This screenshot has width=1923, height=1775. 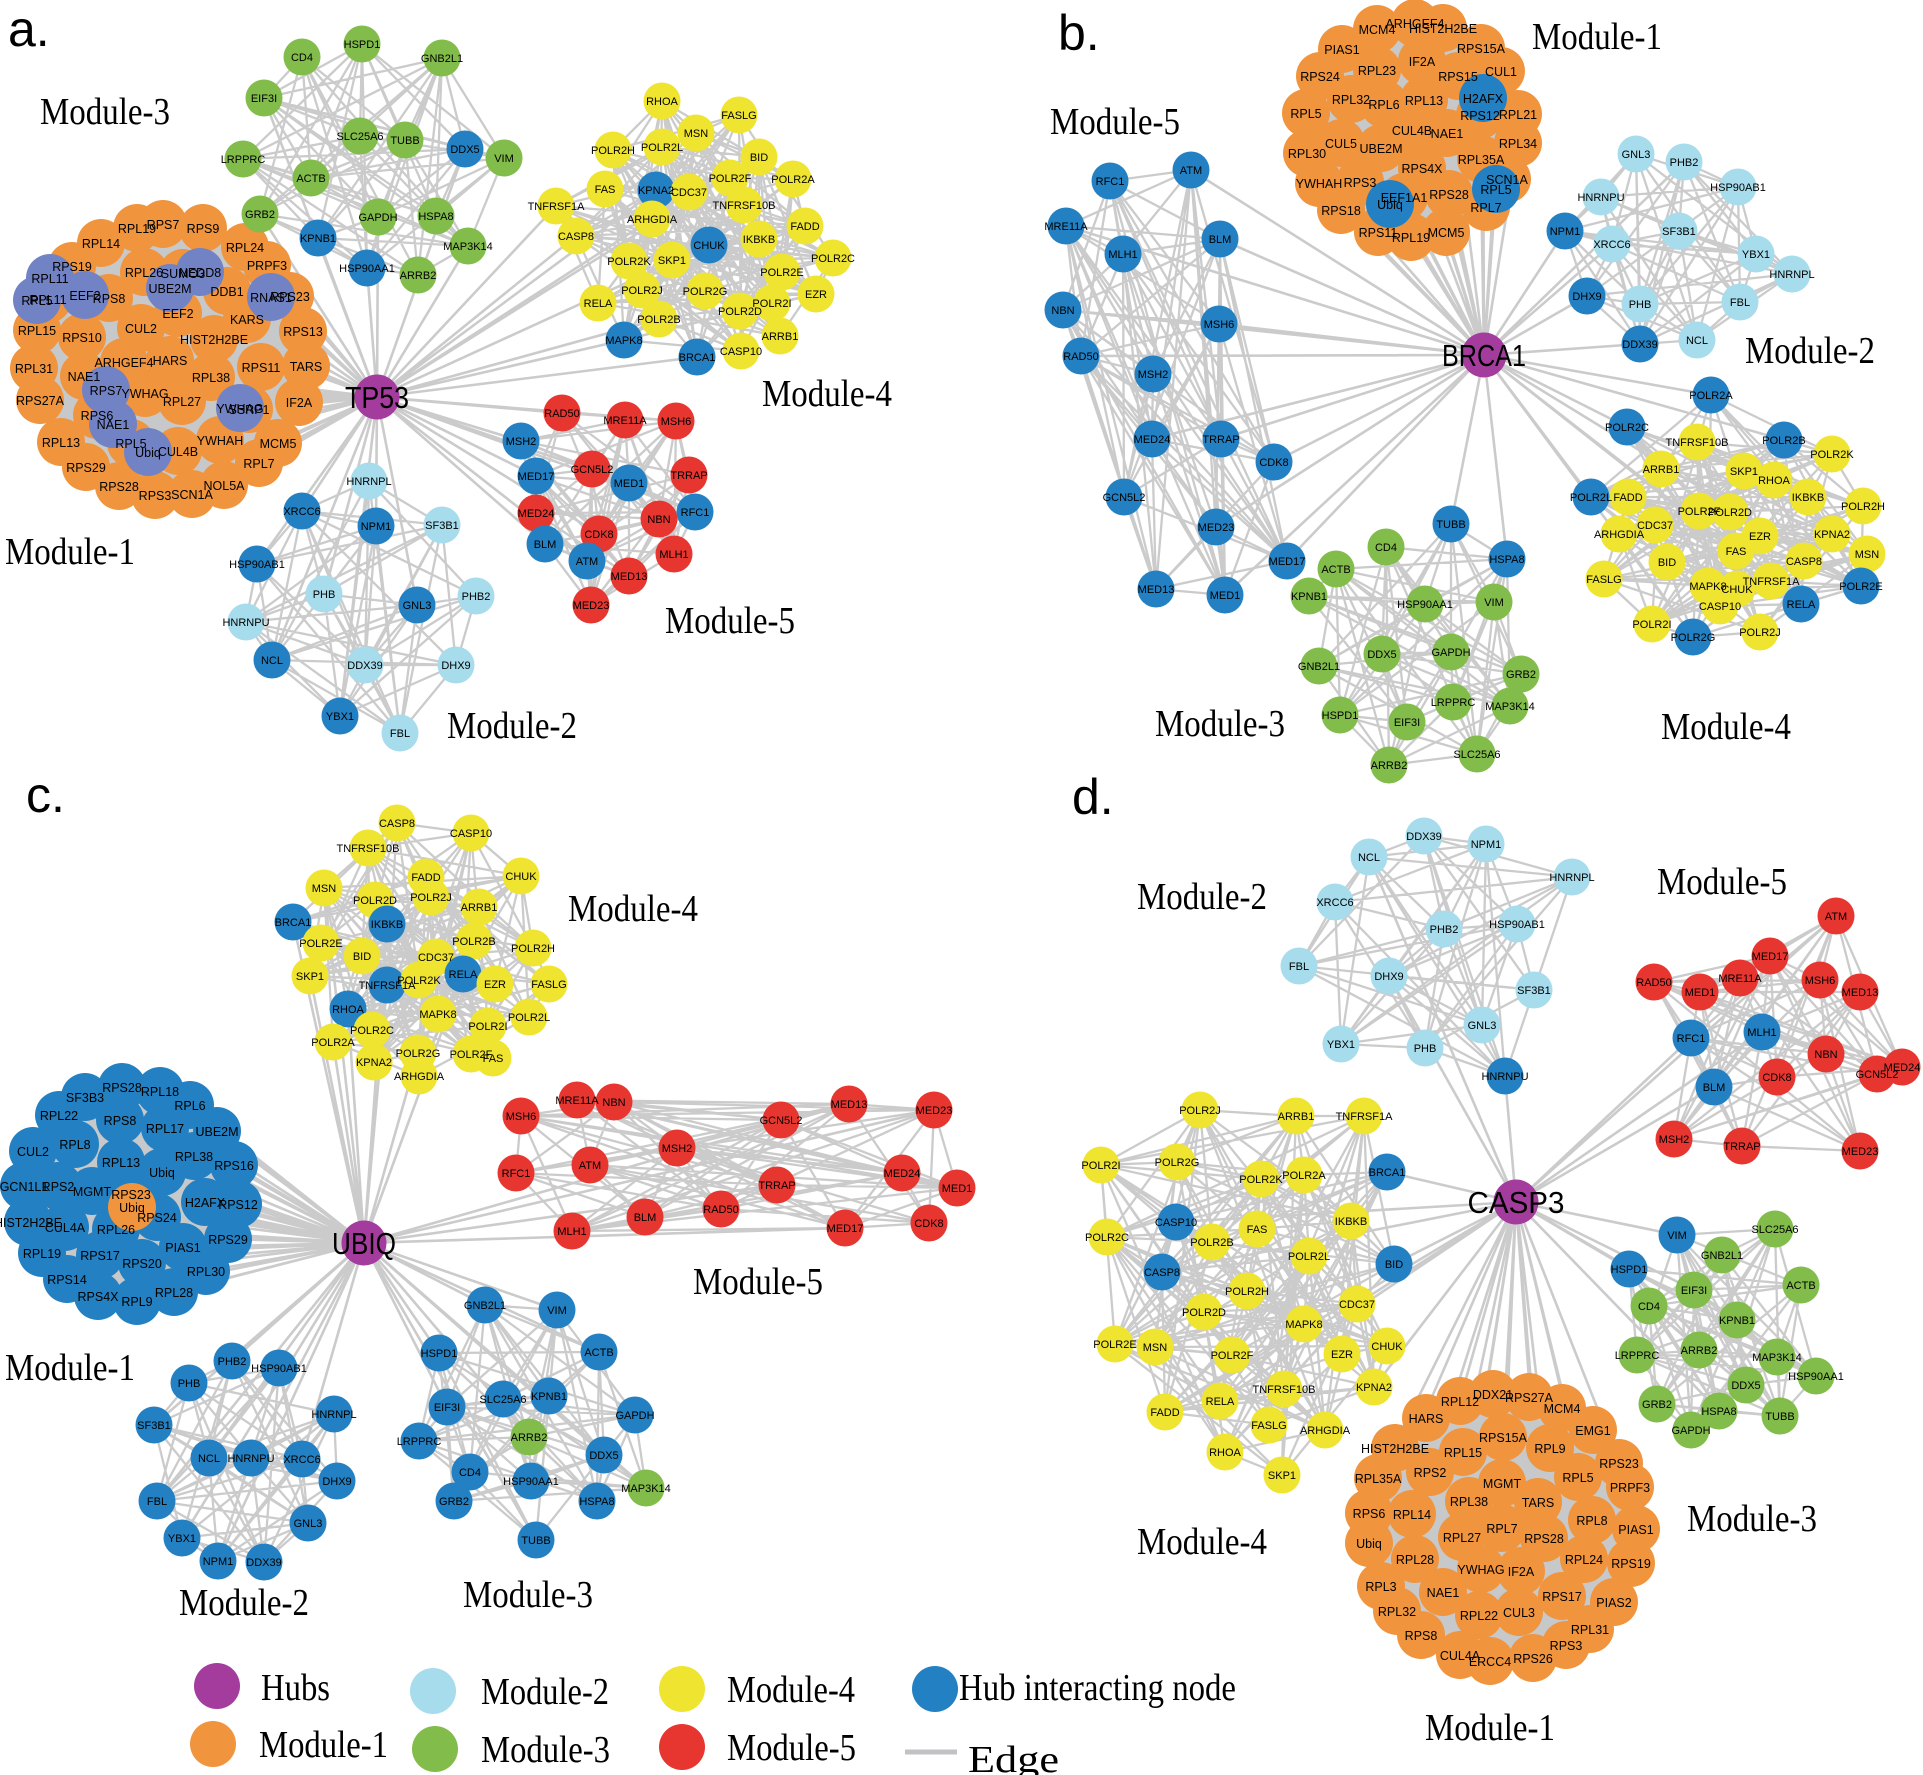 What do you see at coordinates (194, 1157) in the screenshot?
I see `svg-text: RPL38` at bounding box center [194, 1157].